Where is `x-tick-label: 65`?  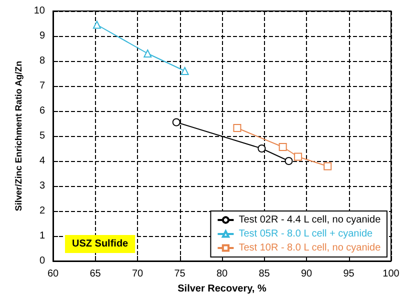
x-tick-label: 65 is located at coordinates (96, 274).